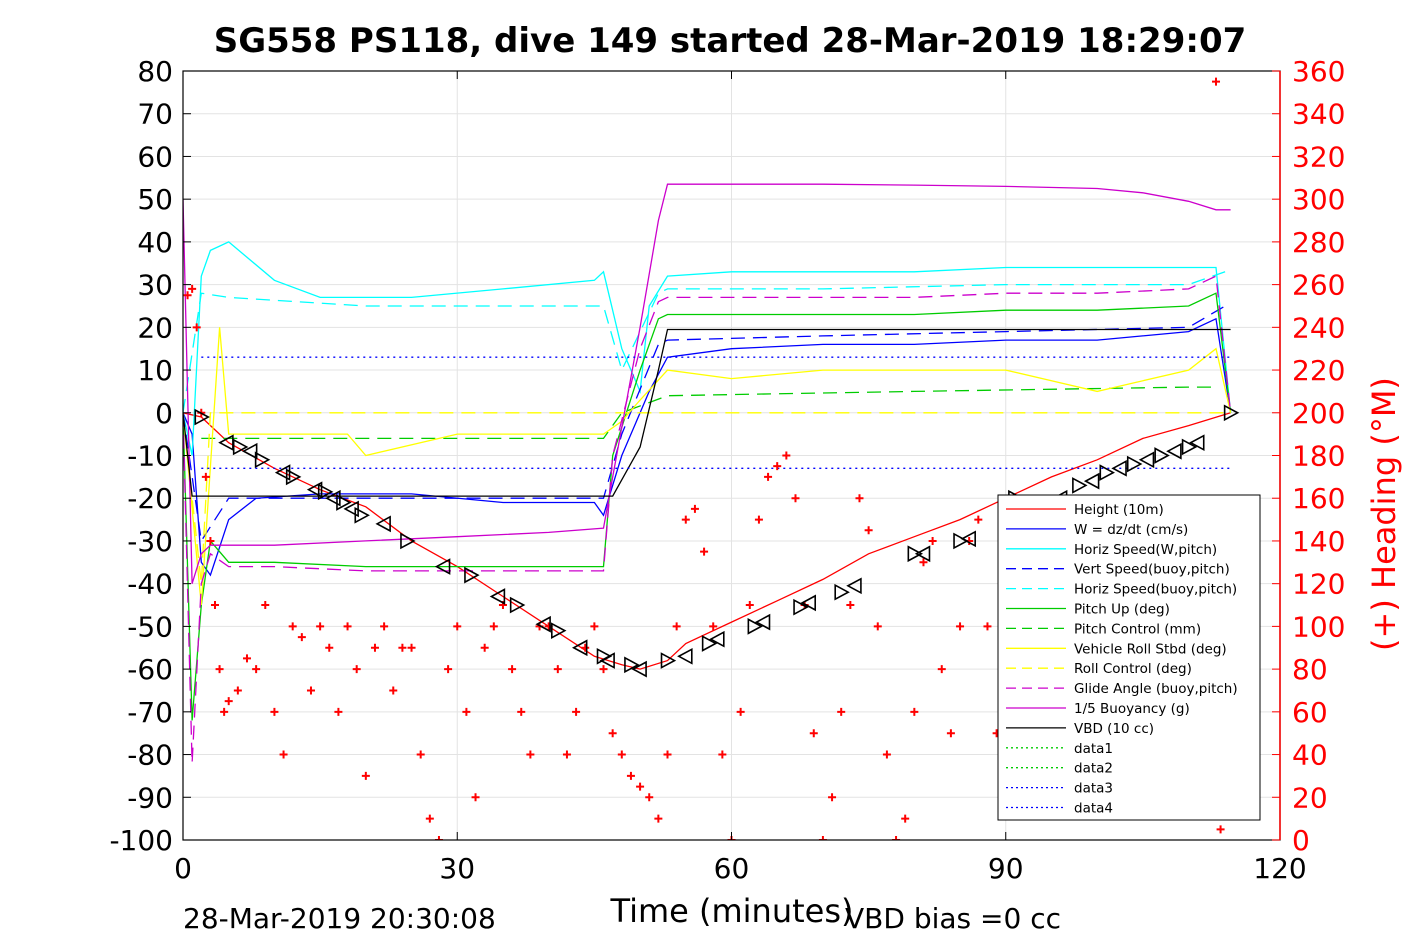 The height and width of the screenshot is (945, 1417). What do you see at coordinates (1114, 729) in the screenshot?
I see `legend-label: VBD (10 cc)` at bounding box center [1114, 729].